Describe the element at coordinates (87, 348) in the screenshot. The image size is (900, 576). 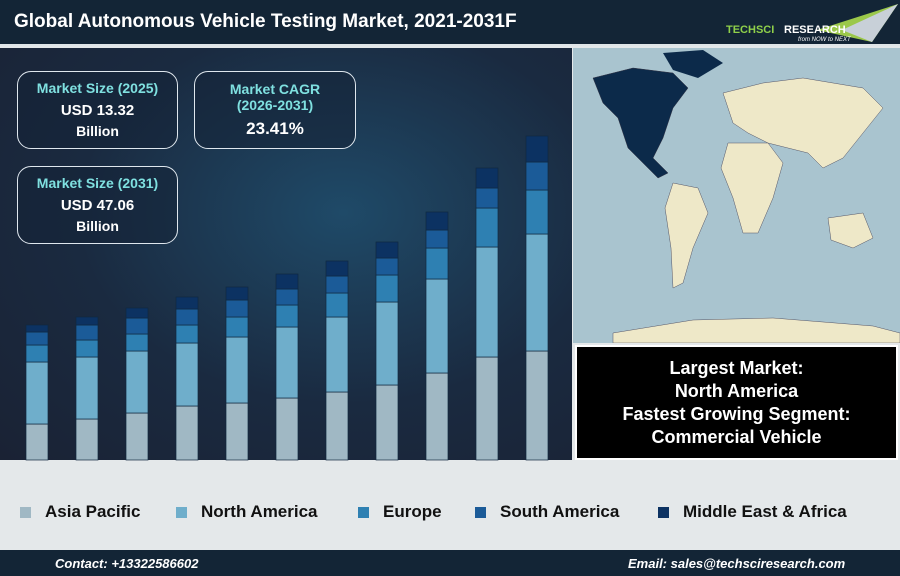
I see `bar-segment-europe-2022` at that location.